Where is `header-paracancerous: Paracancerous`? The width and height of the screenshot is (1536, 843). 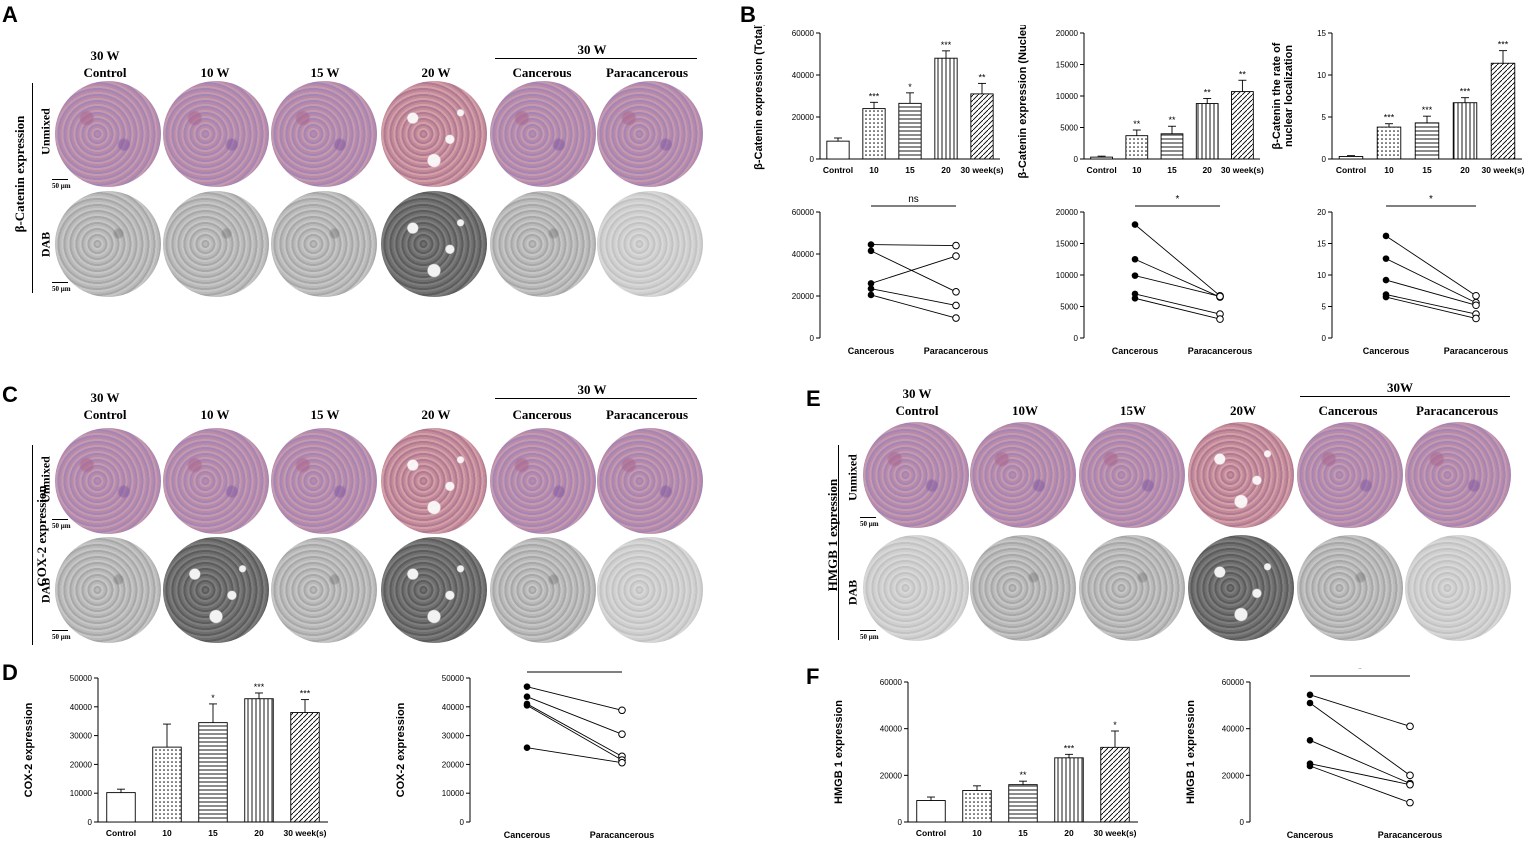
header-paracancerous: Paracancerous is located at coordinates (647, 414).